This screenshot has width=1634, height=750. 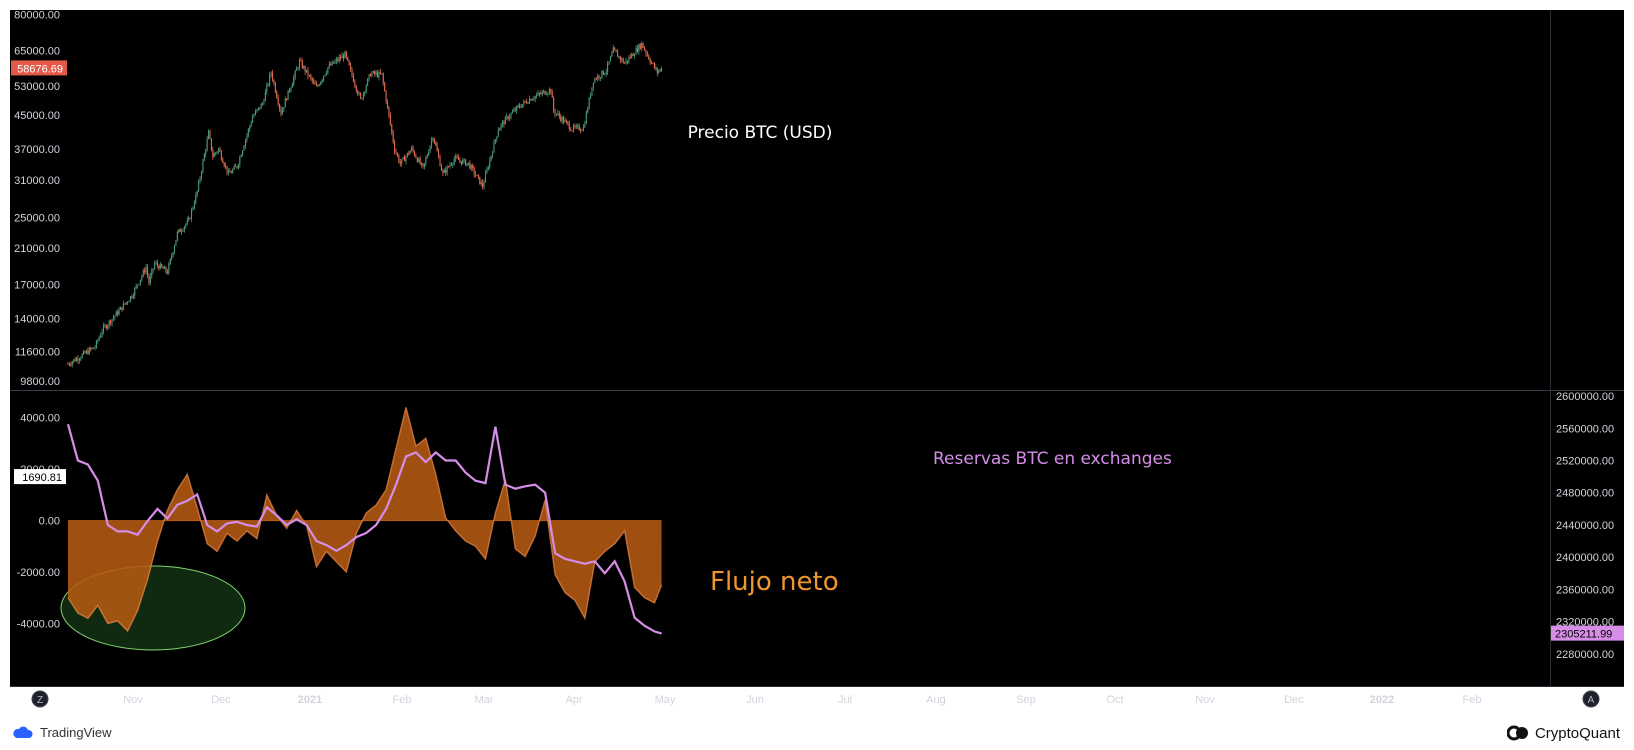 I want to click on reserves-y-tick: 2560000.00, so click(x=1585, y=429).